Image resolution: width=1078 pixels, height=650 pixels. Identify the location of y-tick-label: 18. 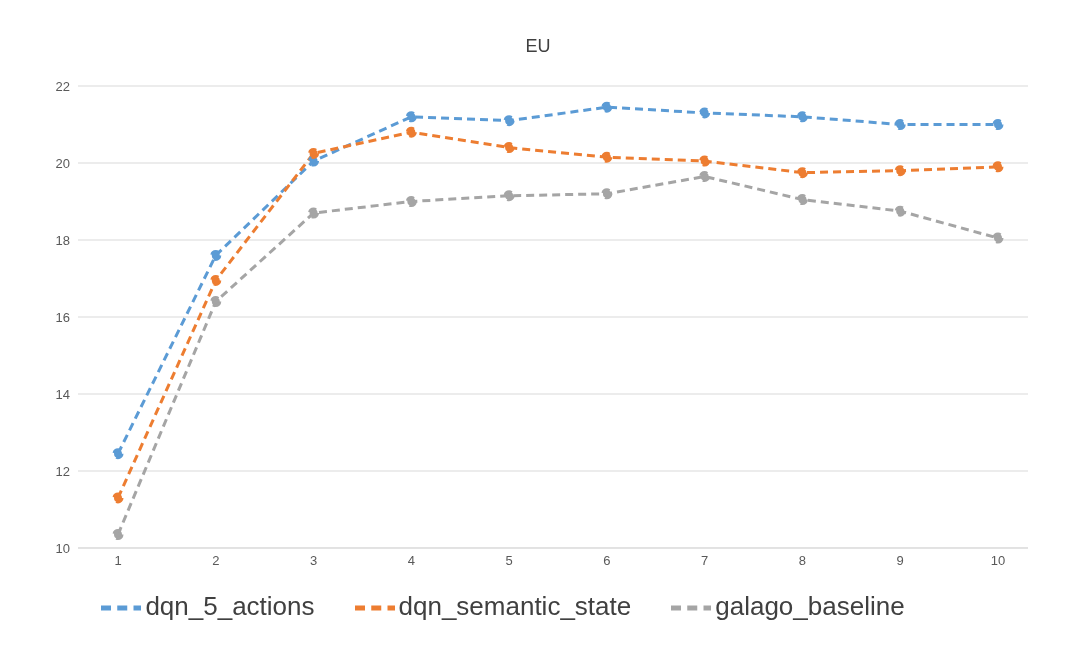
(62, 240).